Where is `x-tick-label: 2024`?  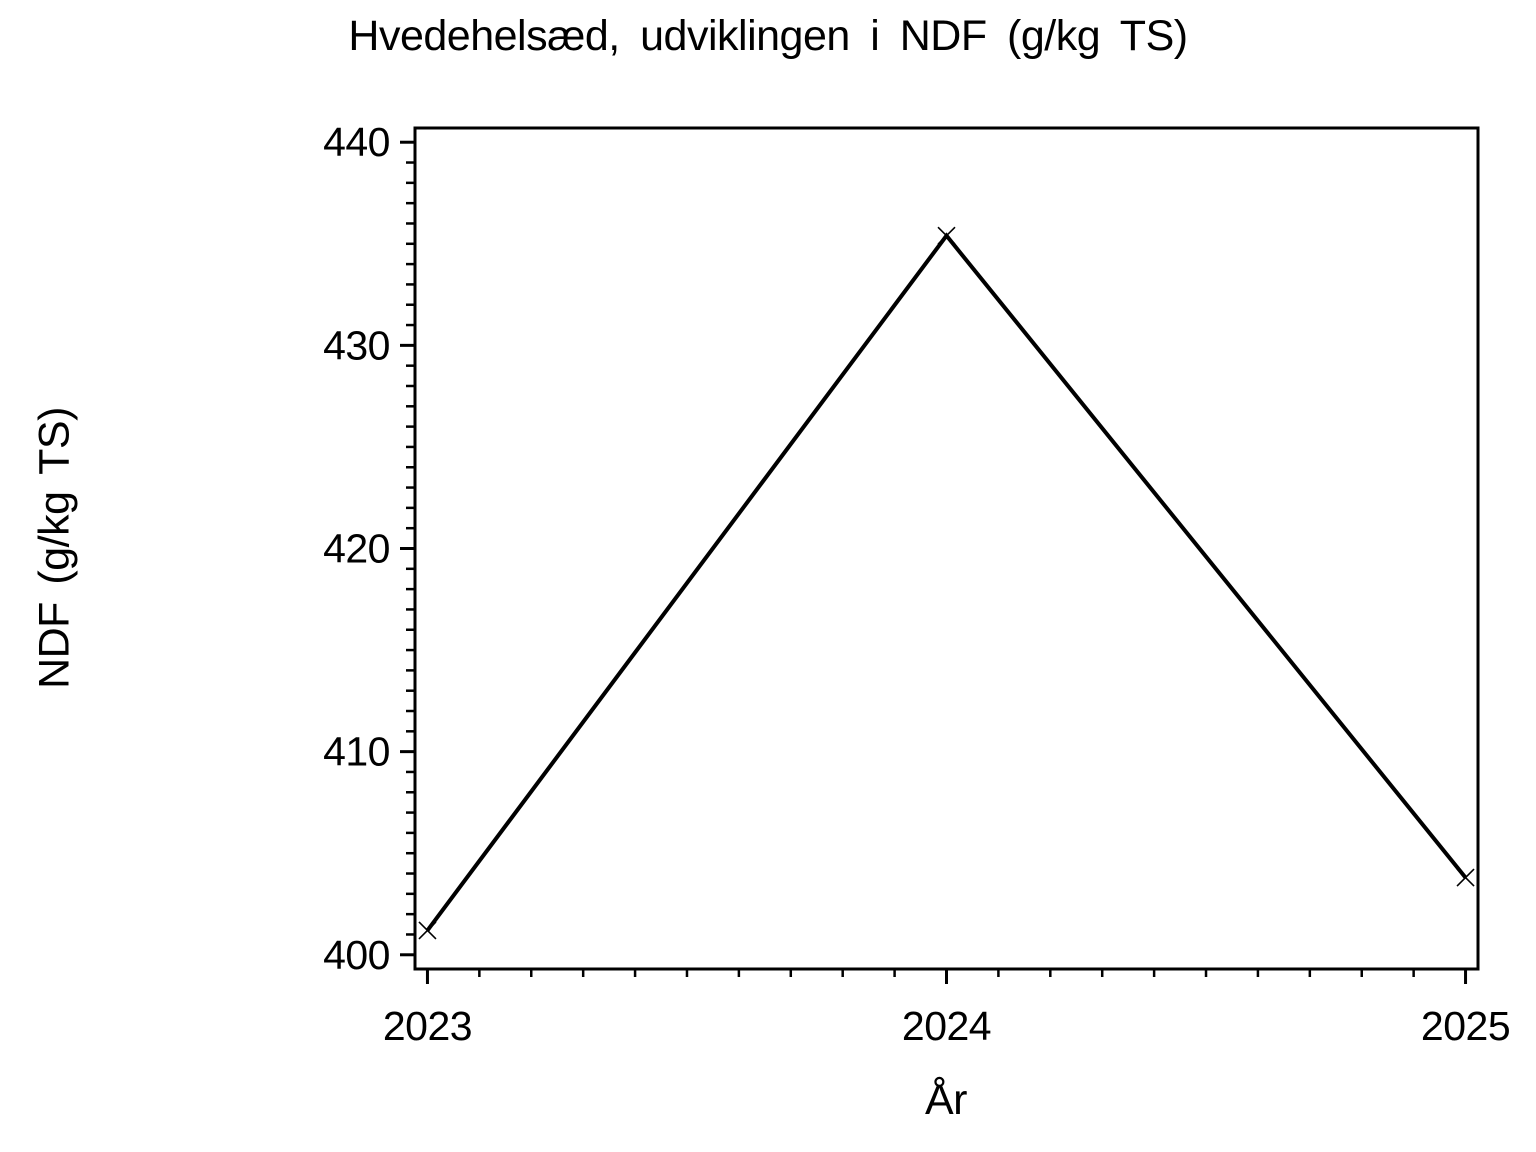 x-tick-label: 2024 is located at coordinates (946, 1026).